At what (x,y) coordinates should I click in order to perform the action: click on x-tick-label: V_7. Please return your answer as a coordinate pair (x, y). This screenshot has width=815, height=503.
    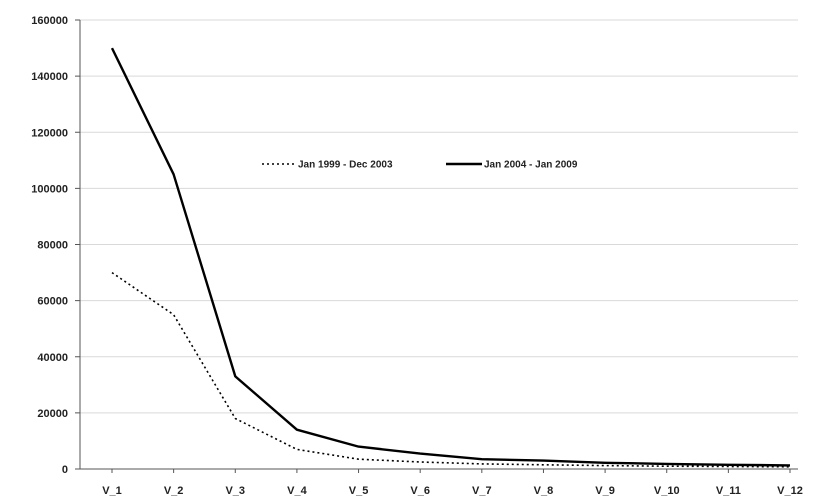
    Looking at the image, I should click on (482, 491).